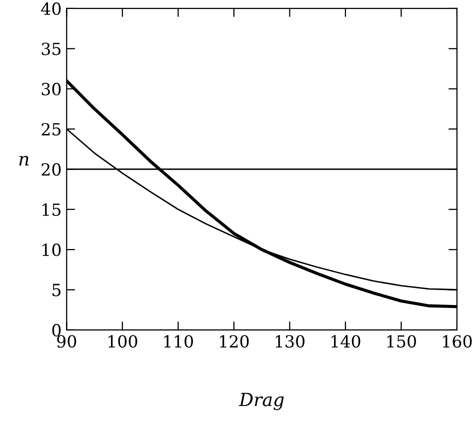  What do you see at coordinates (401, 341) in the screenshot?
I see `x-tick-label: 150` at bounding box center [401, 341].